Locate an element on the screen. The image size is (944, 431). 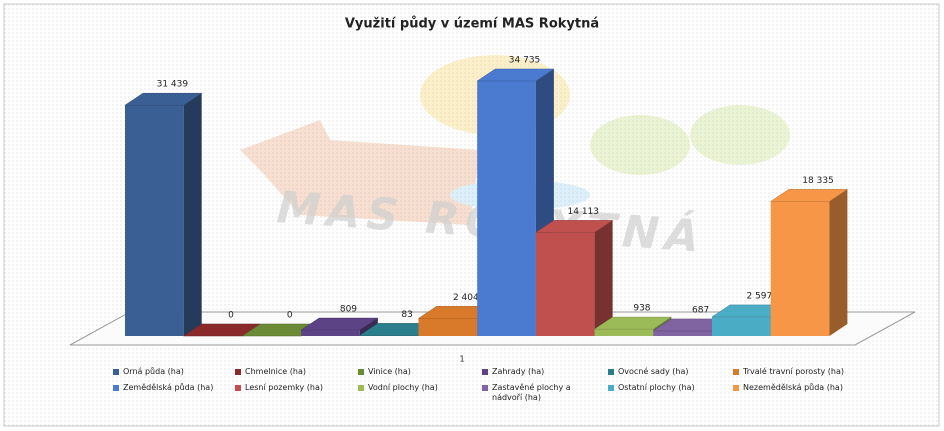
legend-label: Vodní plochy (ha) is located at coordinates (403, 387).